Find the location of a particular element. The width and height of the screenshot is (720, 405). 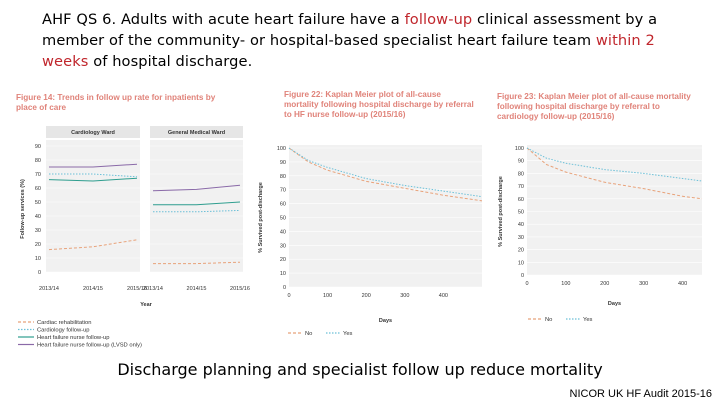

figure23-ylabel: % Survived post-discharge is located at coordinates (501, 211).